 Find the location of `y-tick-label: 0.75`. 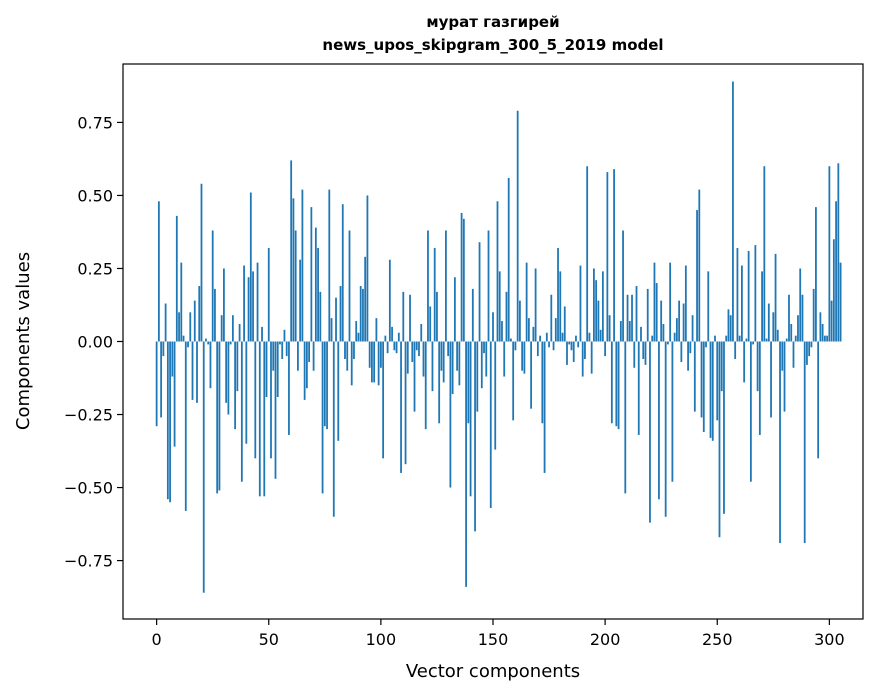

y-tick-label: 0.75 is located at coordinates (95, 122).